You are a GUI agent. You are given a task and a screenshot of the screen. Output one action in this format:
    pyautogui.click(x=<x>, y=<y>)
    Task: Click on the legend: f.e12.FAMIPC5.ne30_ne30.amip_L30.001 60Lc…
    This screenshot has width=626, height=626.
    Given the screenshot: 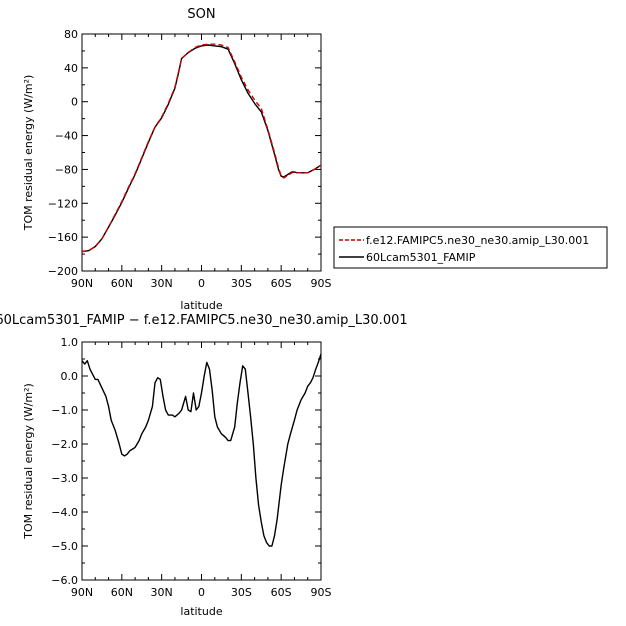 What is the action you would take?
    pyautogui.click(x=470, y=247)
    